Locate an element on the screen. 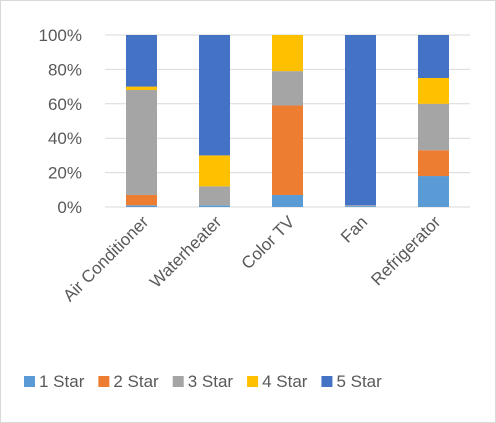  legend-label: 2 Star is located at coordinates (136, 381).